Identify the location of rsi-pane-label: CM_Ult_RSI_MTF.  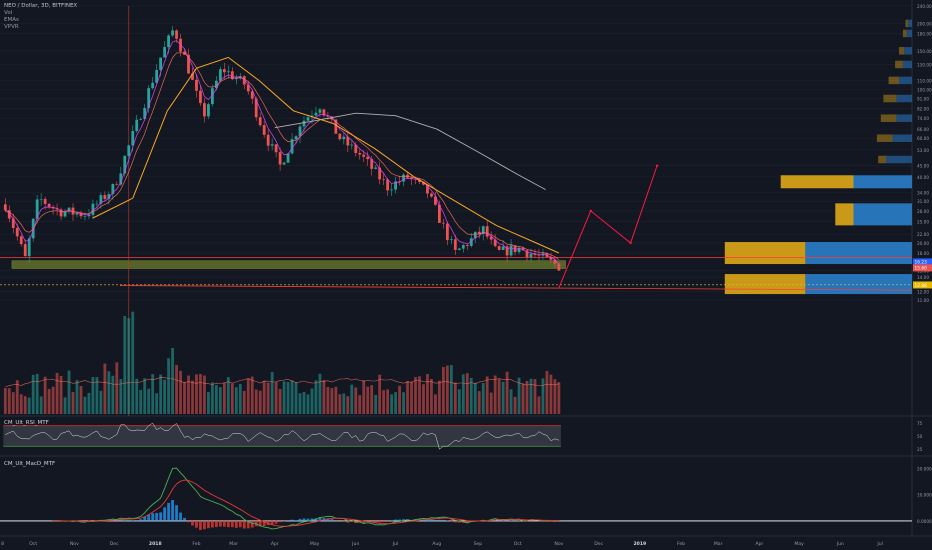
(26, 423).